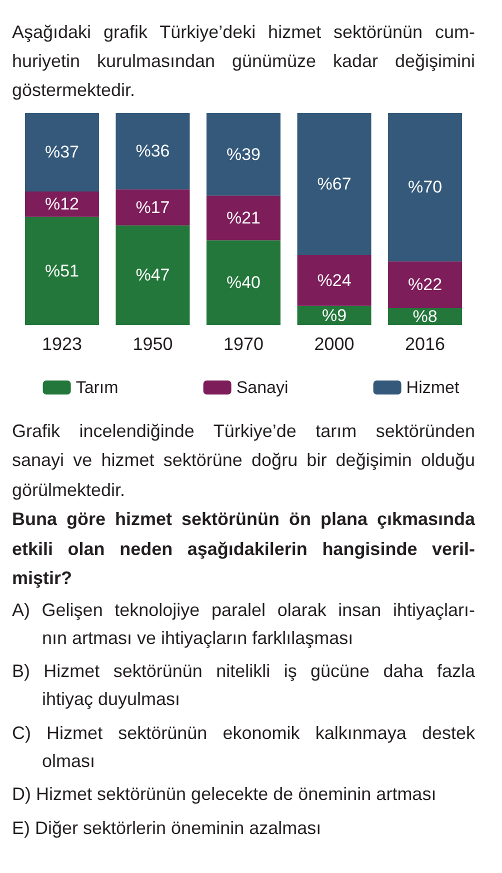 This screenshot has width=502, height=873. Describe the element at coordinates (167, 828) in the screenshot. I see `text: E) Diğer sektörlerin öneminin azalması` at that location.